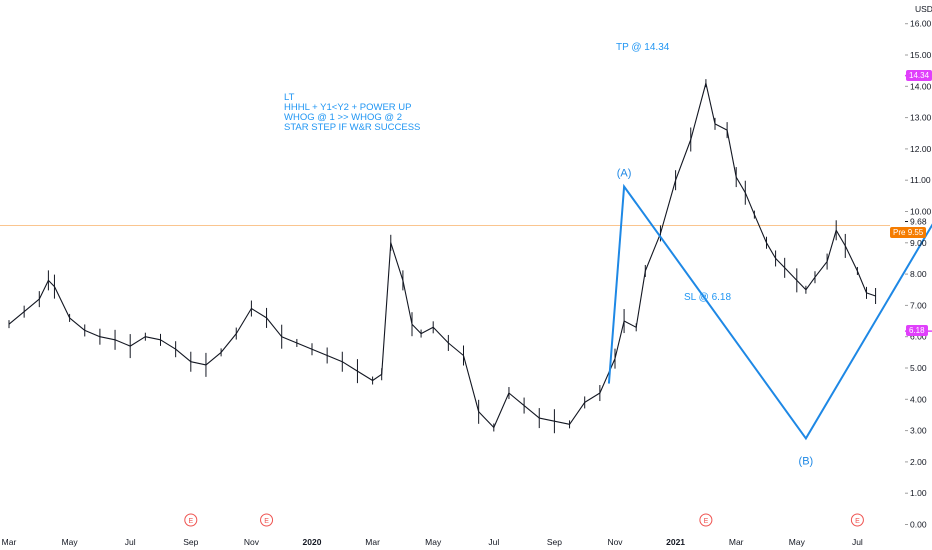  What do you see at coordinates (899, 232) in the screenshot?
I see `pre-market-label: Pre` at bounding box center [899, 232].